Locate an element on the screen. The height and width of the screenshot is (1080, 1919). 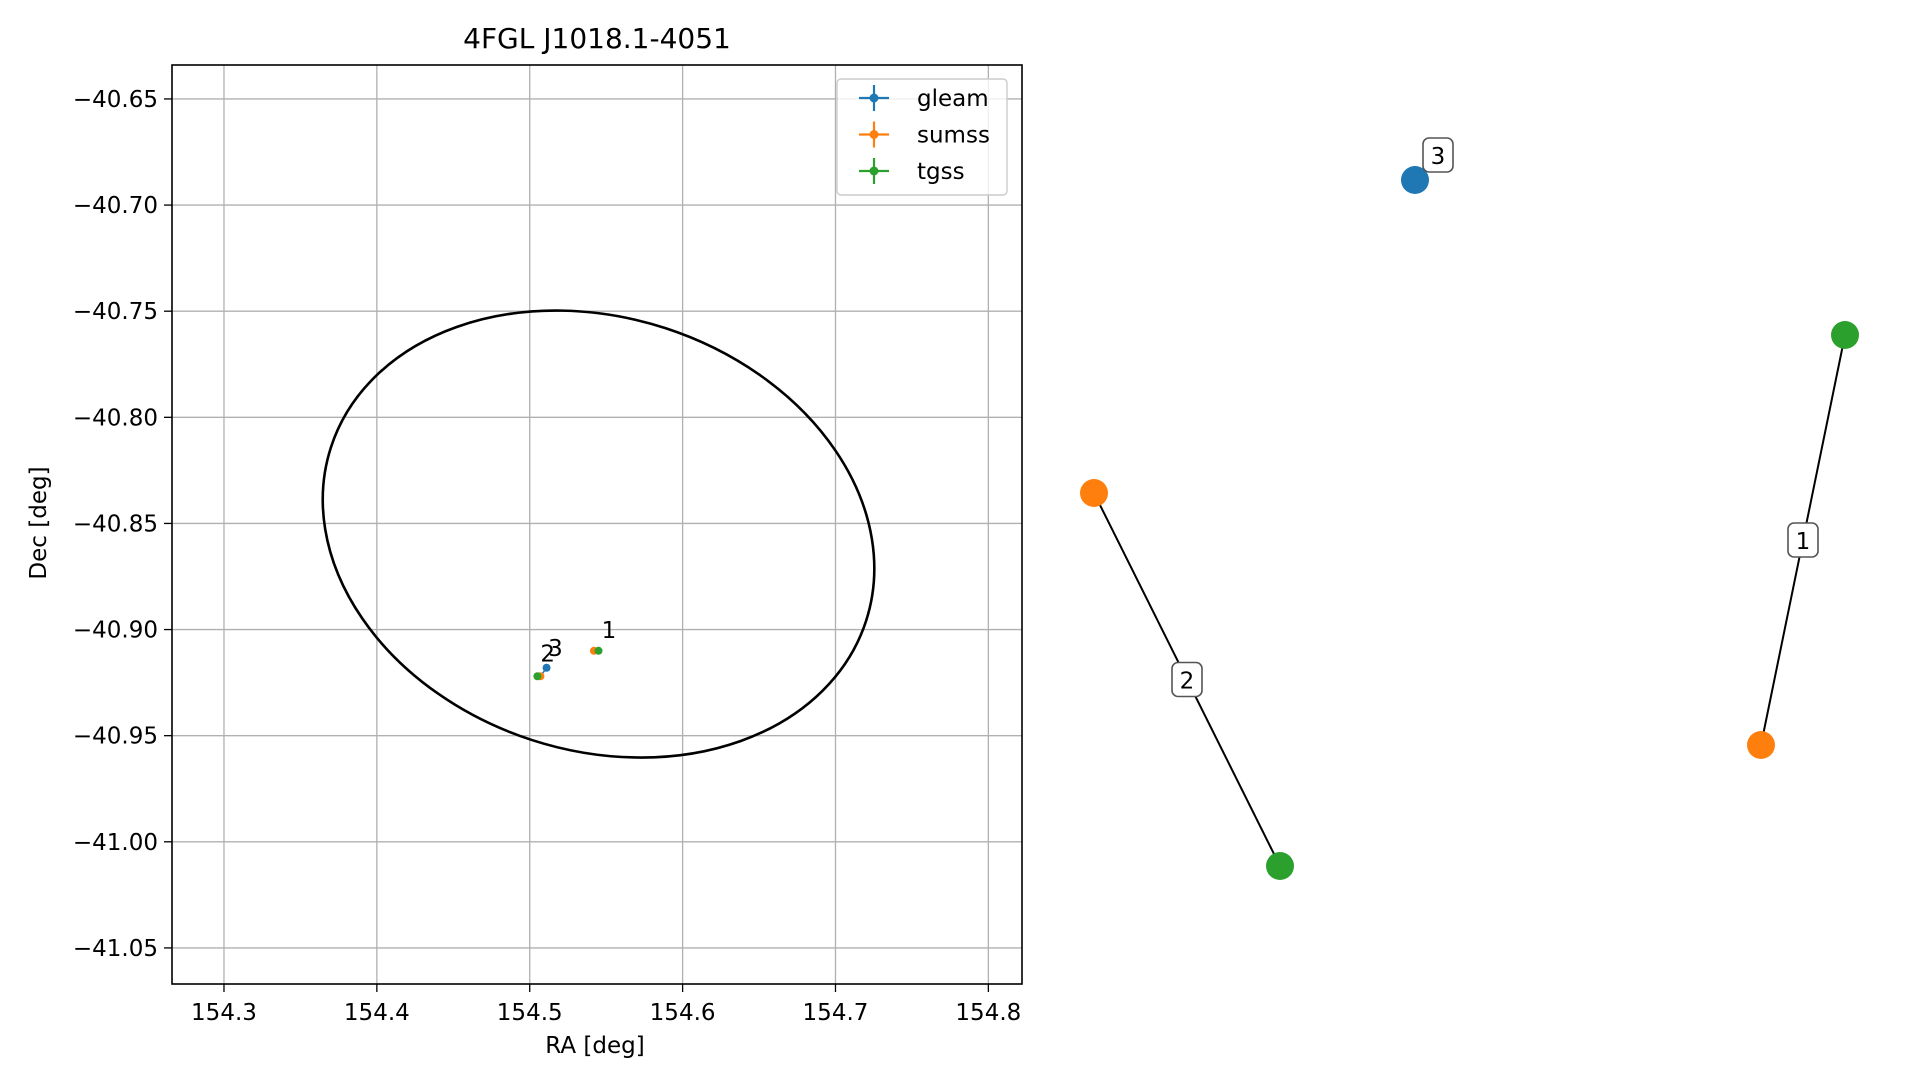
graph-node-t1 is located at coordinates (1845, 335).